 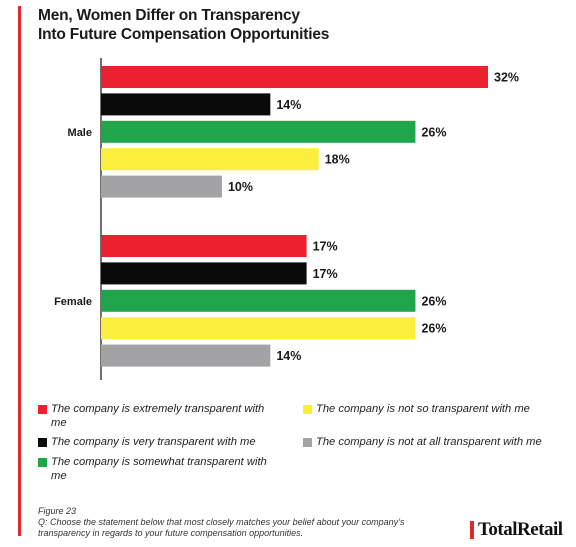 What do you see at coordinates (472, 530) in the screenshot?
I see `logo-mark-icon` at bounding box center [472, 530].